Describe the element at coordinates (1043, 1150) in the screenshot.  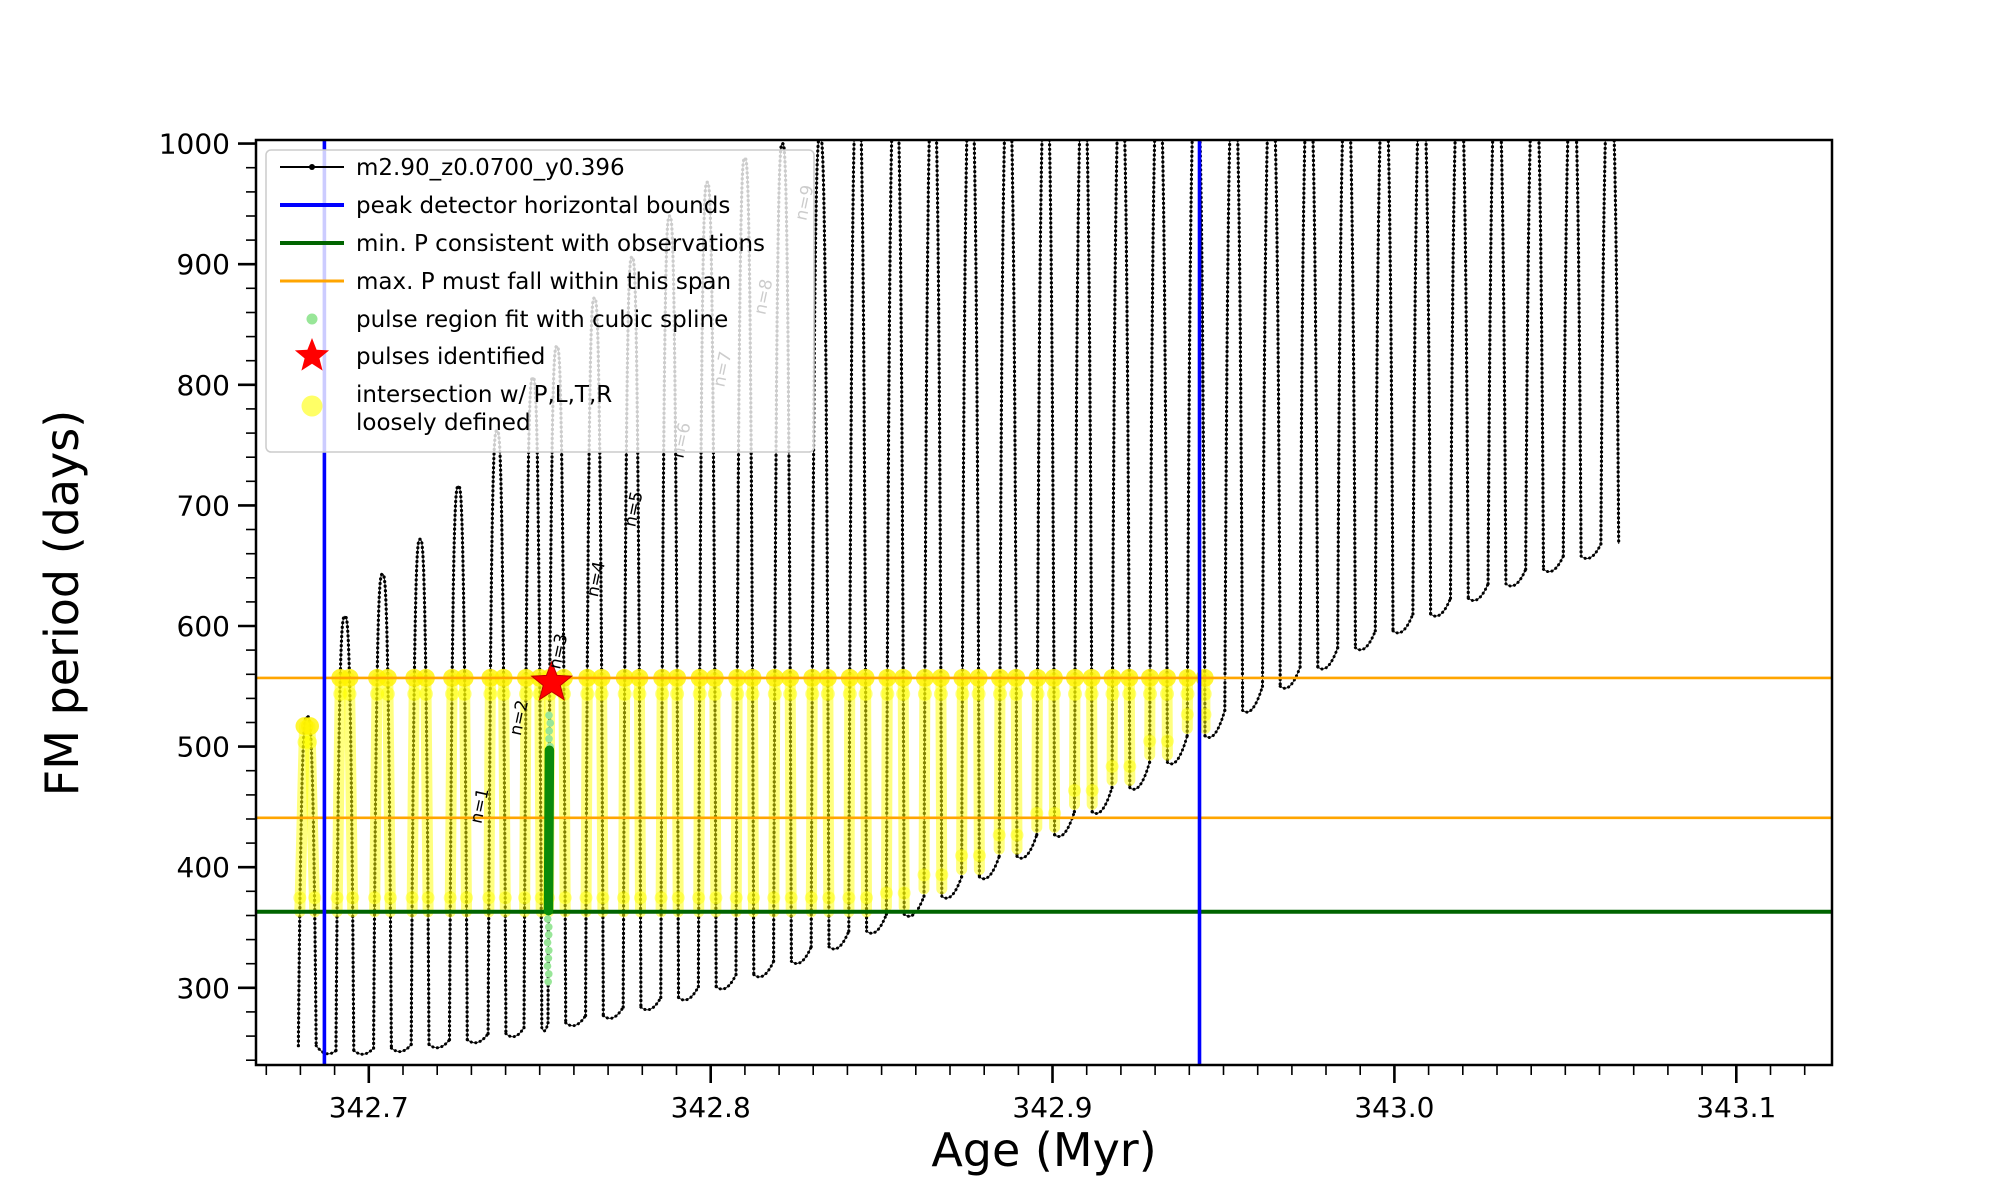
I see `x-axis-label: Age (Myr)` at that location.